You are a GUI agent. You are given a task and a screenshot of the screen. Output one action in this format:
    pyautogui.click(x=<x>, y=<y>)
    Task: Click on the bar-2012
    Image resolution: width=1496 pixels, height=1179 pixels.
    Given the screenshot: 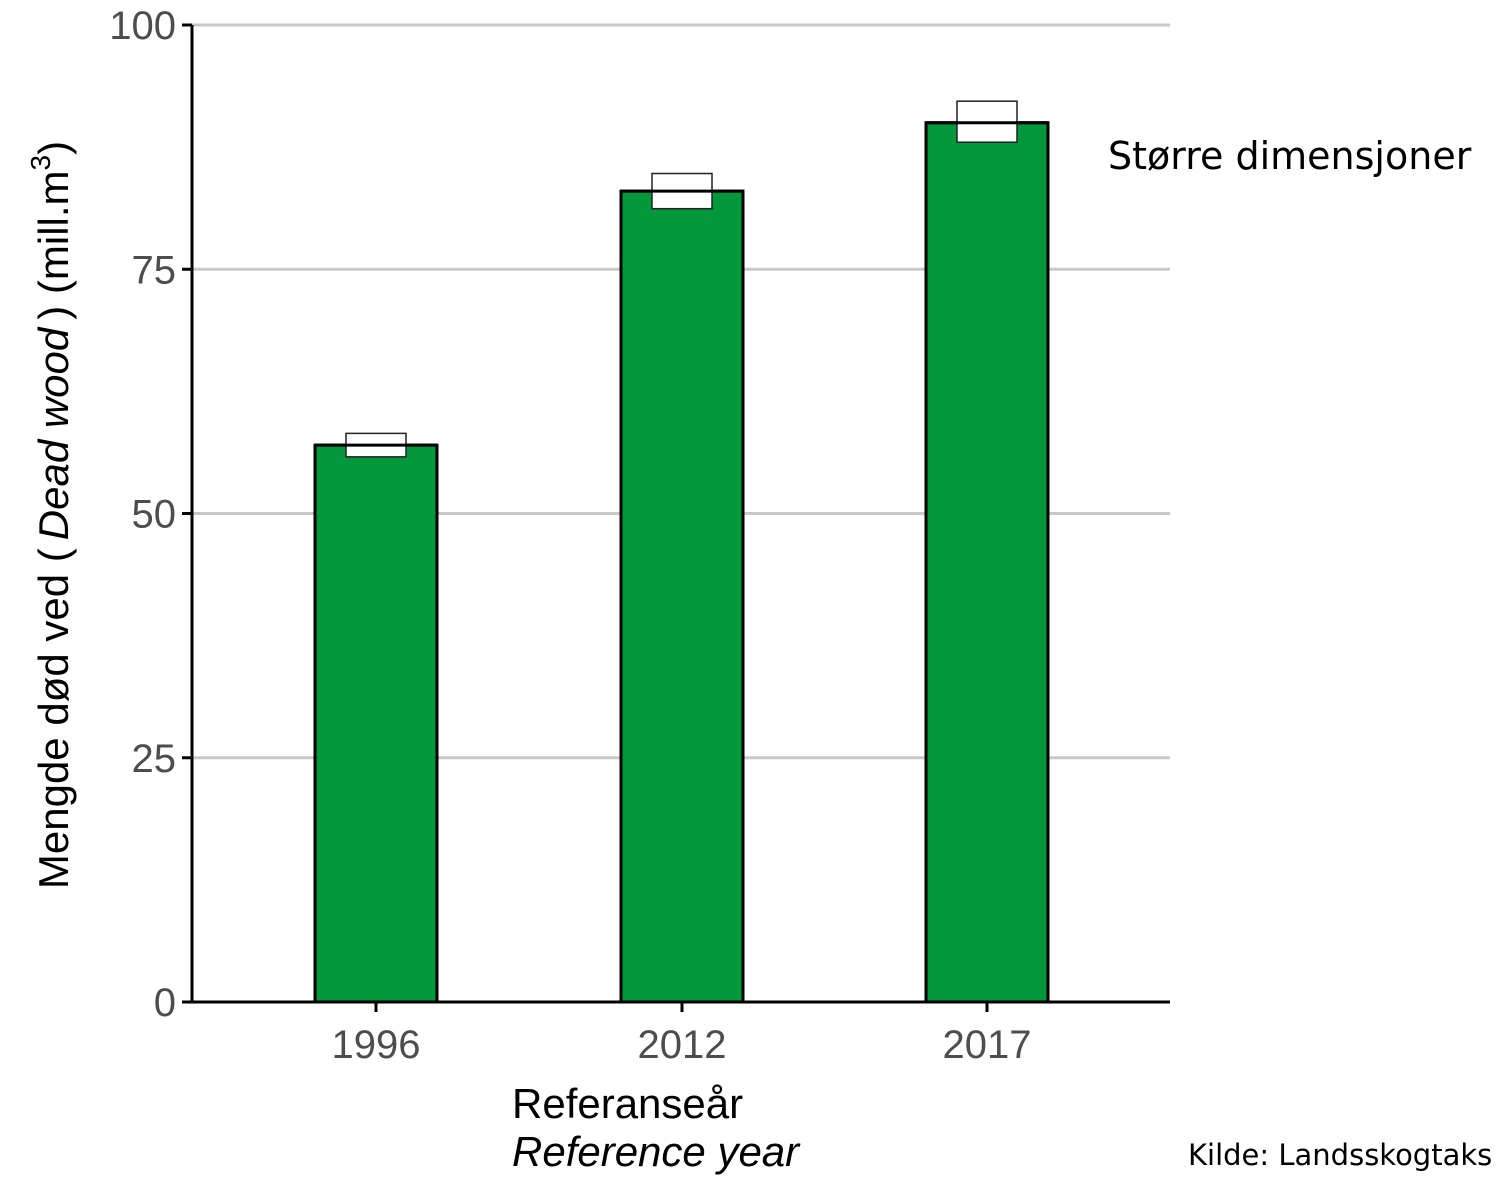 What is the action you would take?
    pyautogui.click(x=682, y=596)
    